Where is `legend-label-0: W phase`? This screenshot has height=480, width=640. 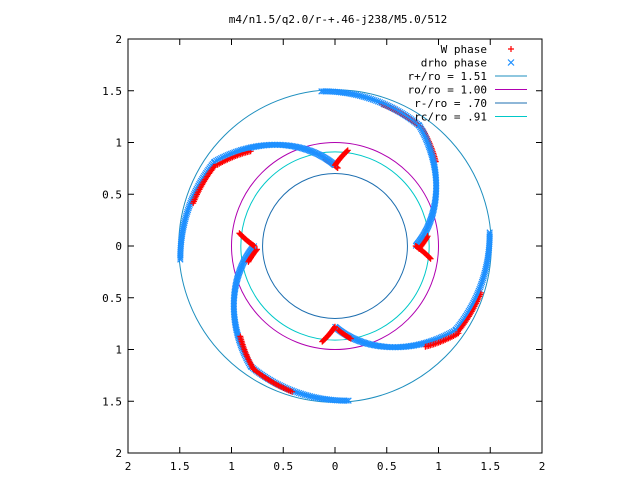
legend-label-0: W phase is located at coordinates (464, 49).